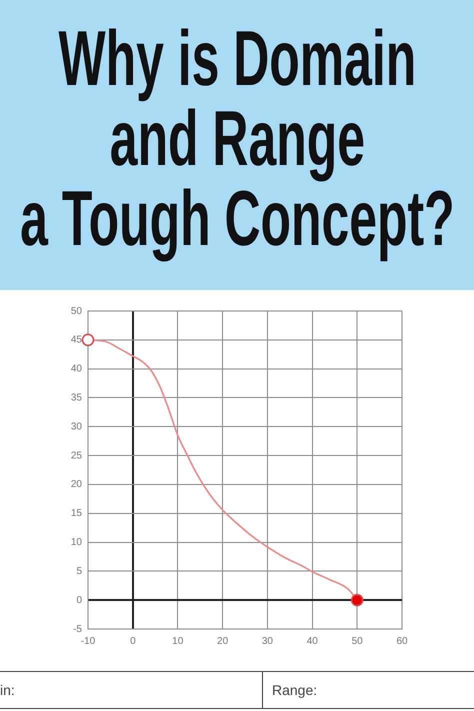 Image resolution: width=474 pixels, height=711 pixels. Describe the element at coordinates (76, 542) in the screenshot. I see `y-tick-label: 10` at that location.